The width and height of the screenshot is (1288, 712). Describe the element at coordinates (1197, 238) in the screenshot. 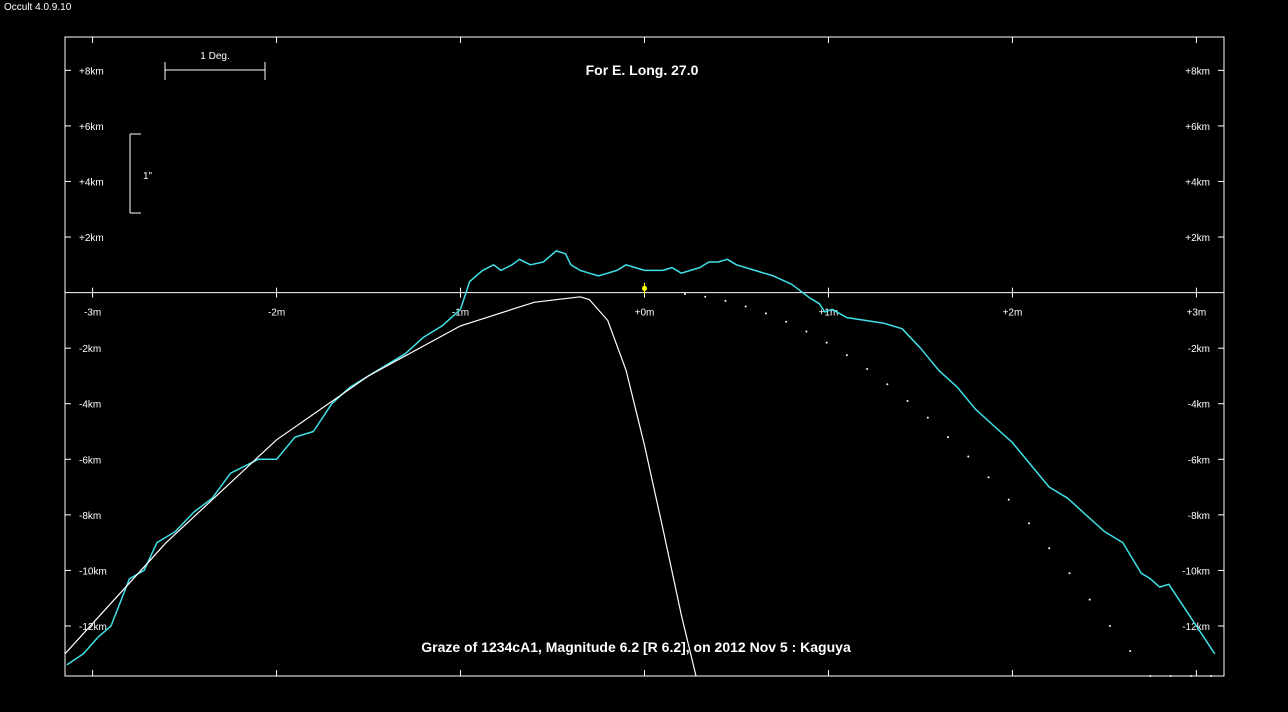

I see `y-tick-label-right: +2km` at that location.